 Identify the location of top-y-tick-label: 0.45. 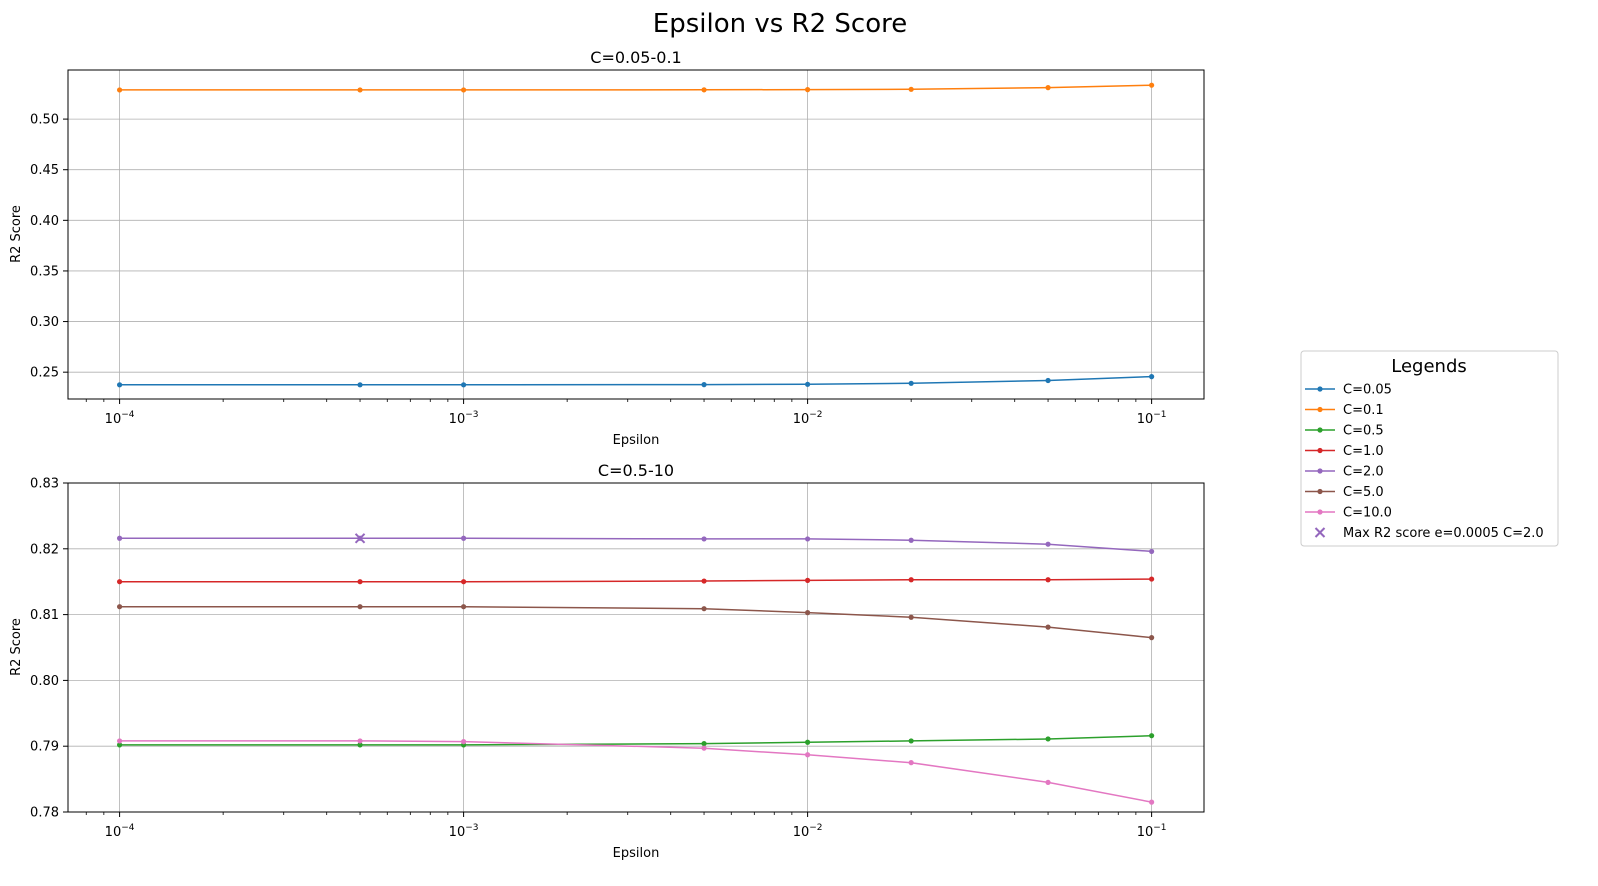
(44, 170).